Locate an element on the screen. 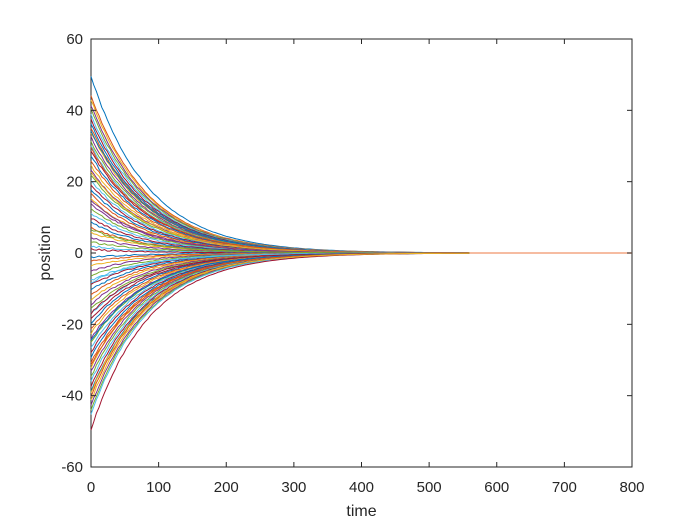 The height and width of the screenshot is (525, 700). x-tick-label: 300 is located at coordinates (293, 487).